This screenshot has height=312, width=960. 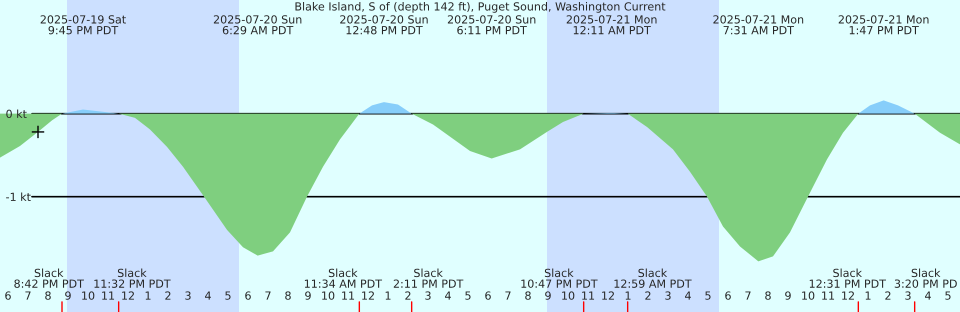 What do you see at coordinates (559, 278) in the screenshot?
I see `annotation: Slack 10:47 PM PDT` at bounding box center [559, 278].